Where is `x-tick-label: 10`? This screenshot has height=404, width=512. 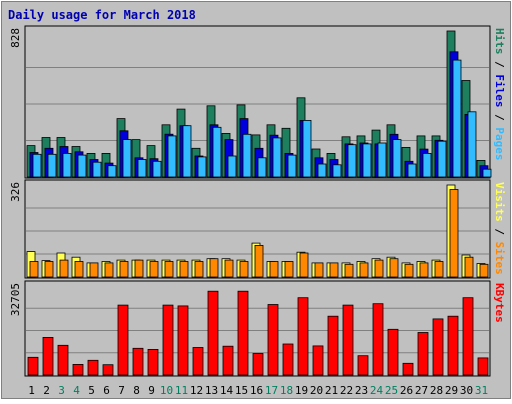
x-tick-label: 10 is located at coordinates (166, 390).